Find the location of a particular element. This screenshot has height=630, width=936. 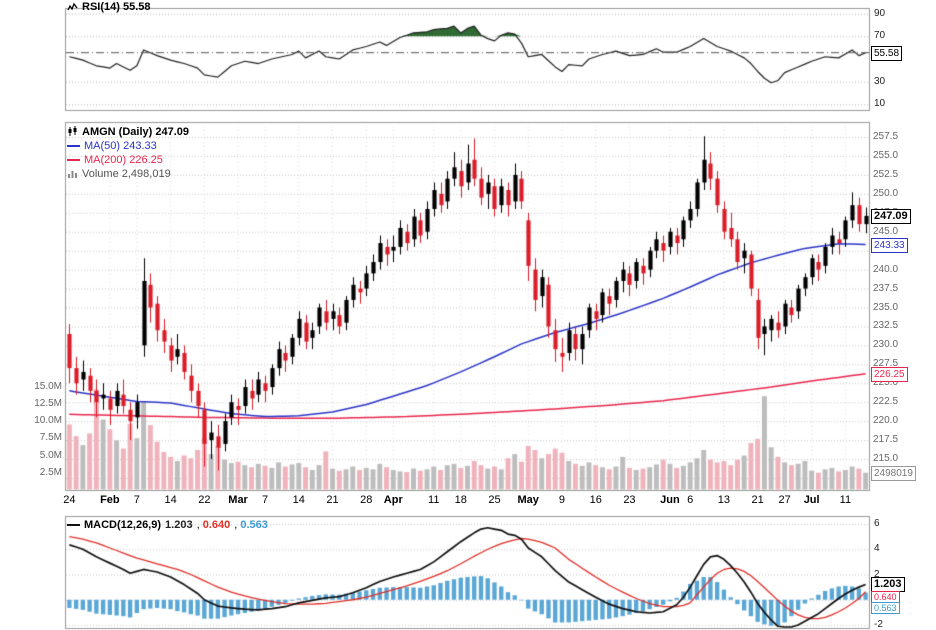

volume-bars-icon is located at coordinates (72, 174).